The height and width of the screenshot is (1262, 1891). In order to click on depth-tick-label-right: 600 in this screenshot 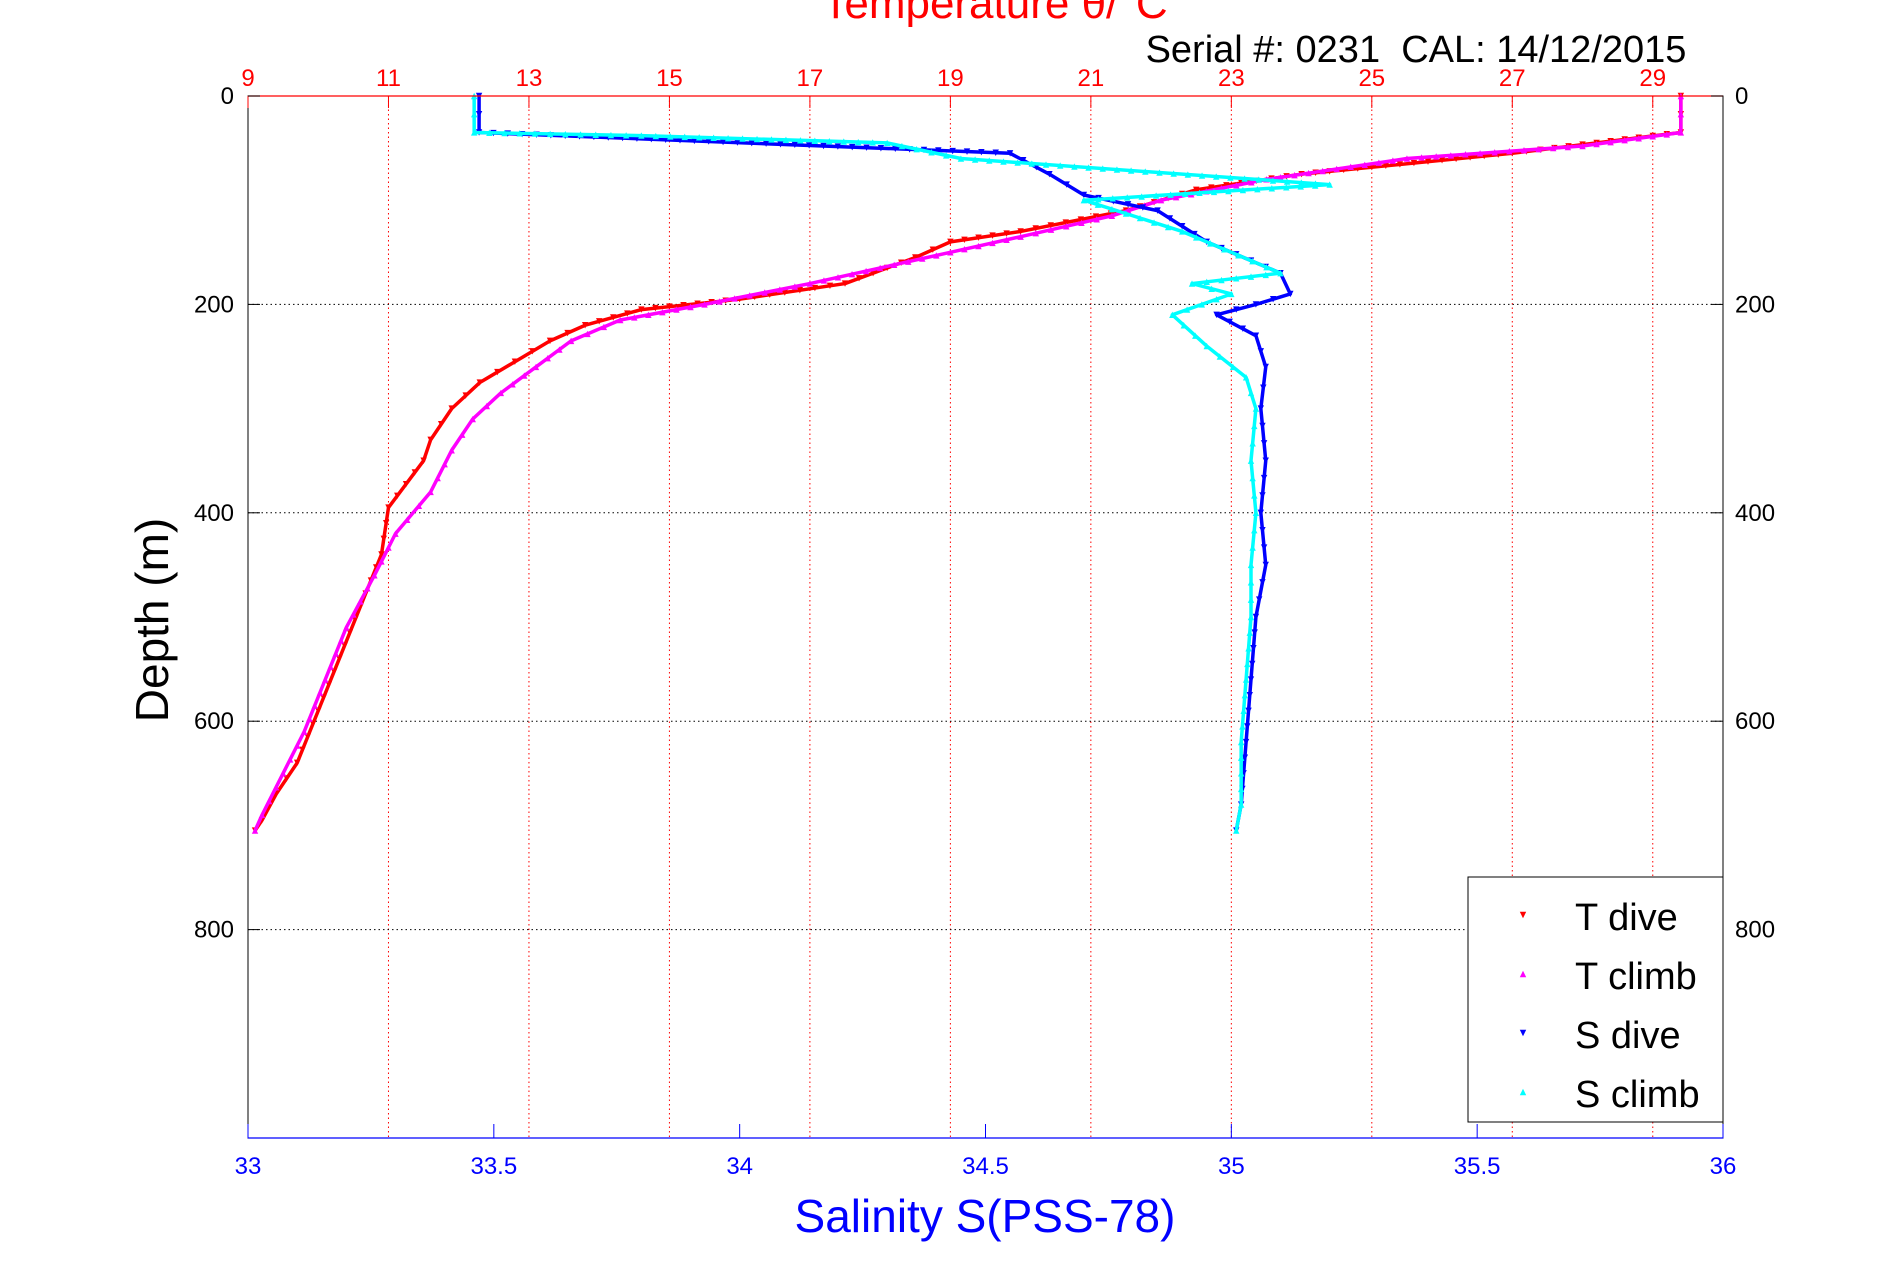, I will do `click(1755, 721)`.